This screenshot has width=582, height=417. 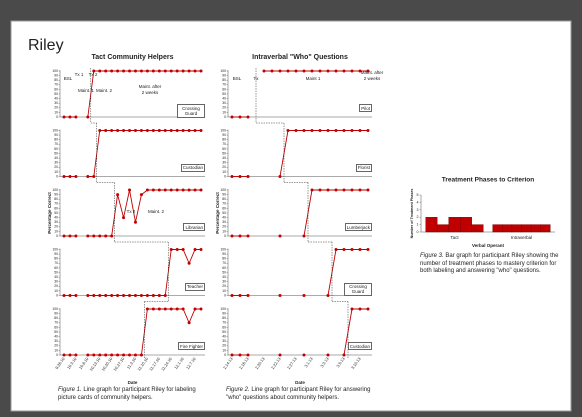 What do you see at coordinates (68, 78) in the screenshot?
I see `phase-label: BSL` at bounding box center [68, 78].